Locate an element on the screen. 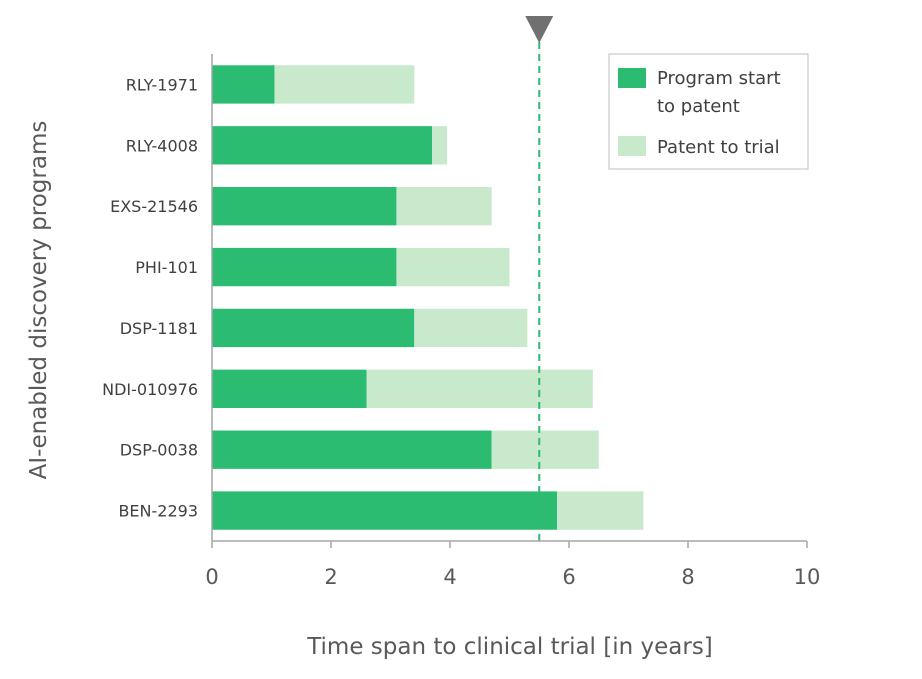 This screenshot has height=679, width=922. category-label-rly-1971: RLY-1971 is located at coordinates (162, 84).